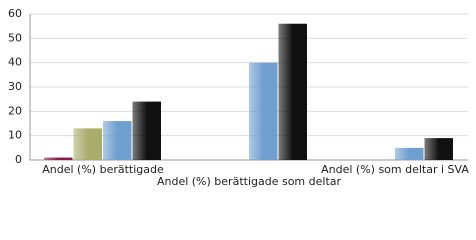 The width and height of the screenshot is (476, 240). I want to click on x-tick-label: Andel (%) som deltar i SVA, so click(395, 169).